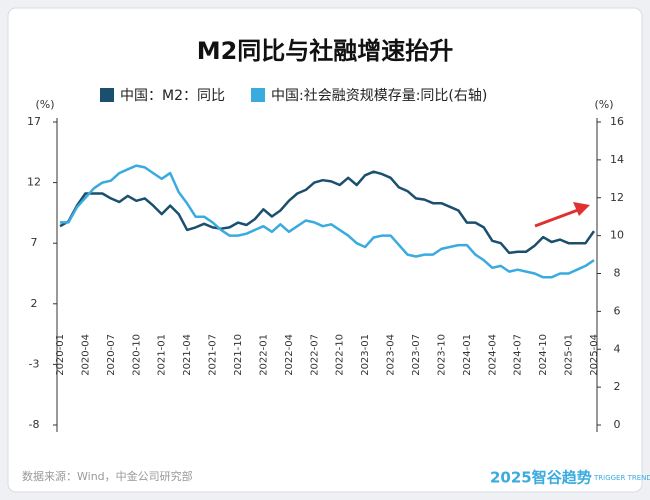 The height and width of the screenshot is (500, 650). Describe the element at coordinates (441, 355) in the screenshot. I see `x-tick-label: 2023-10` at that location.